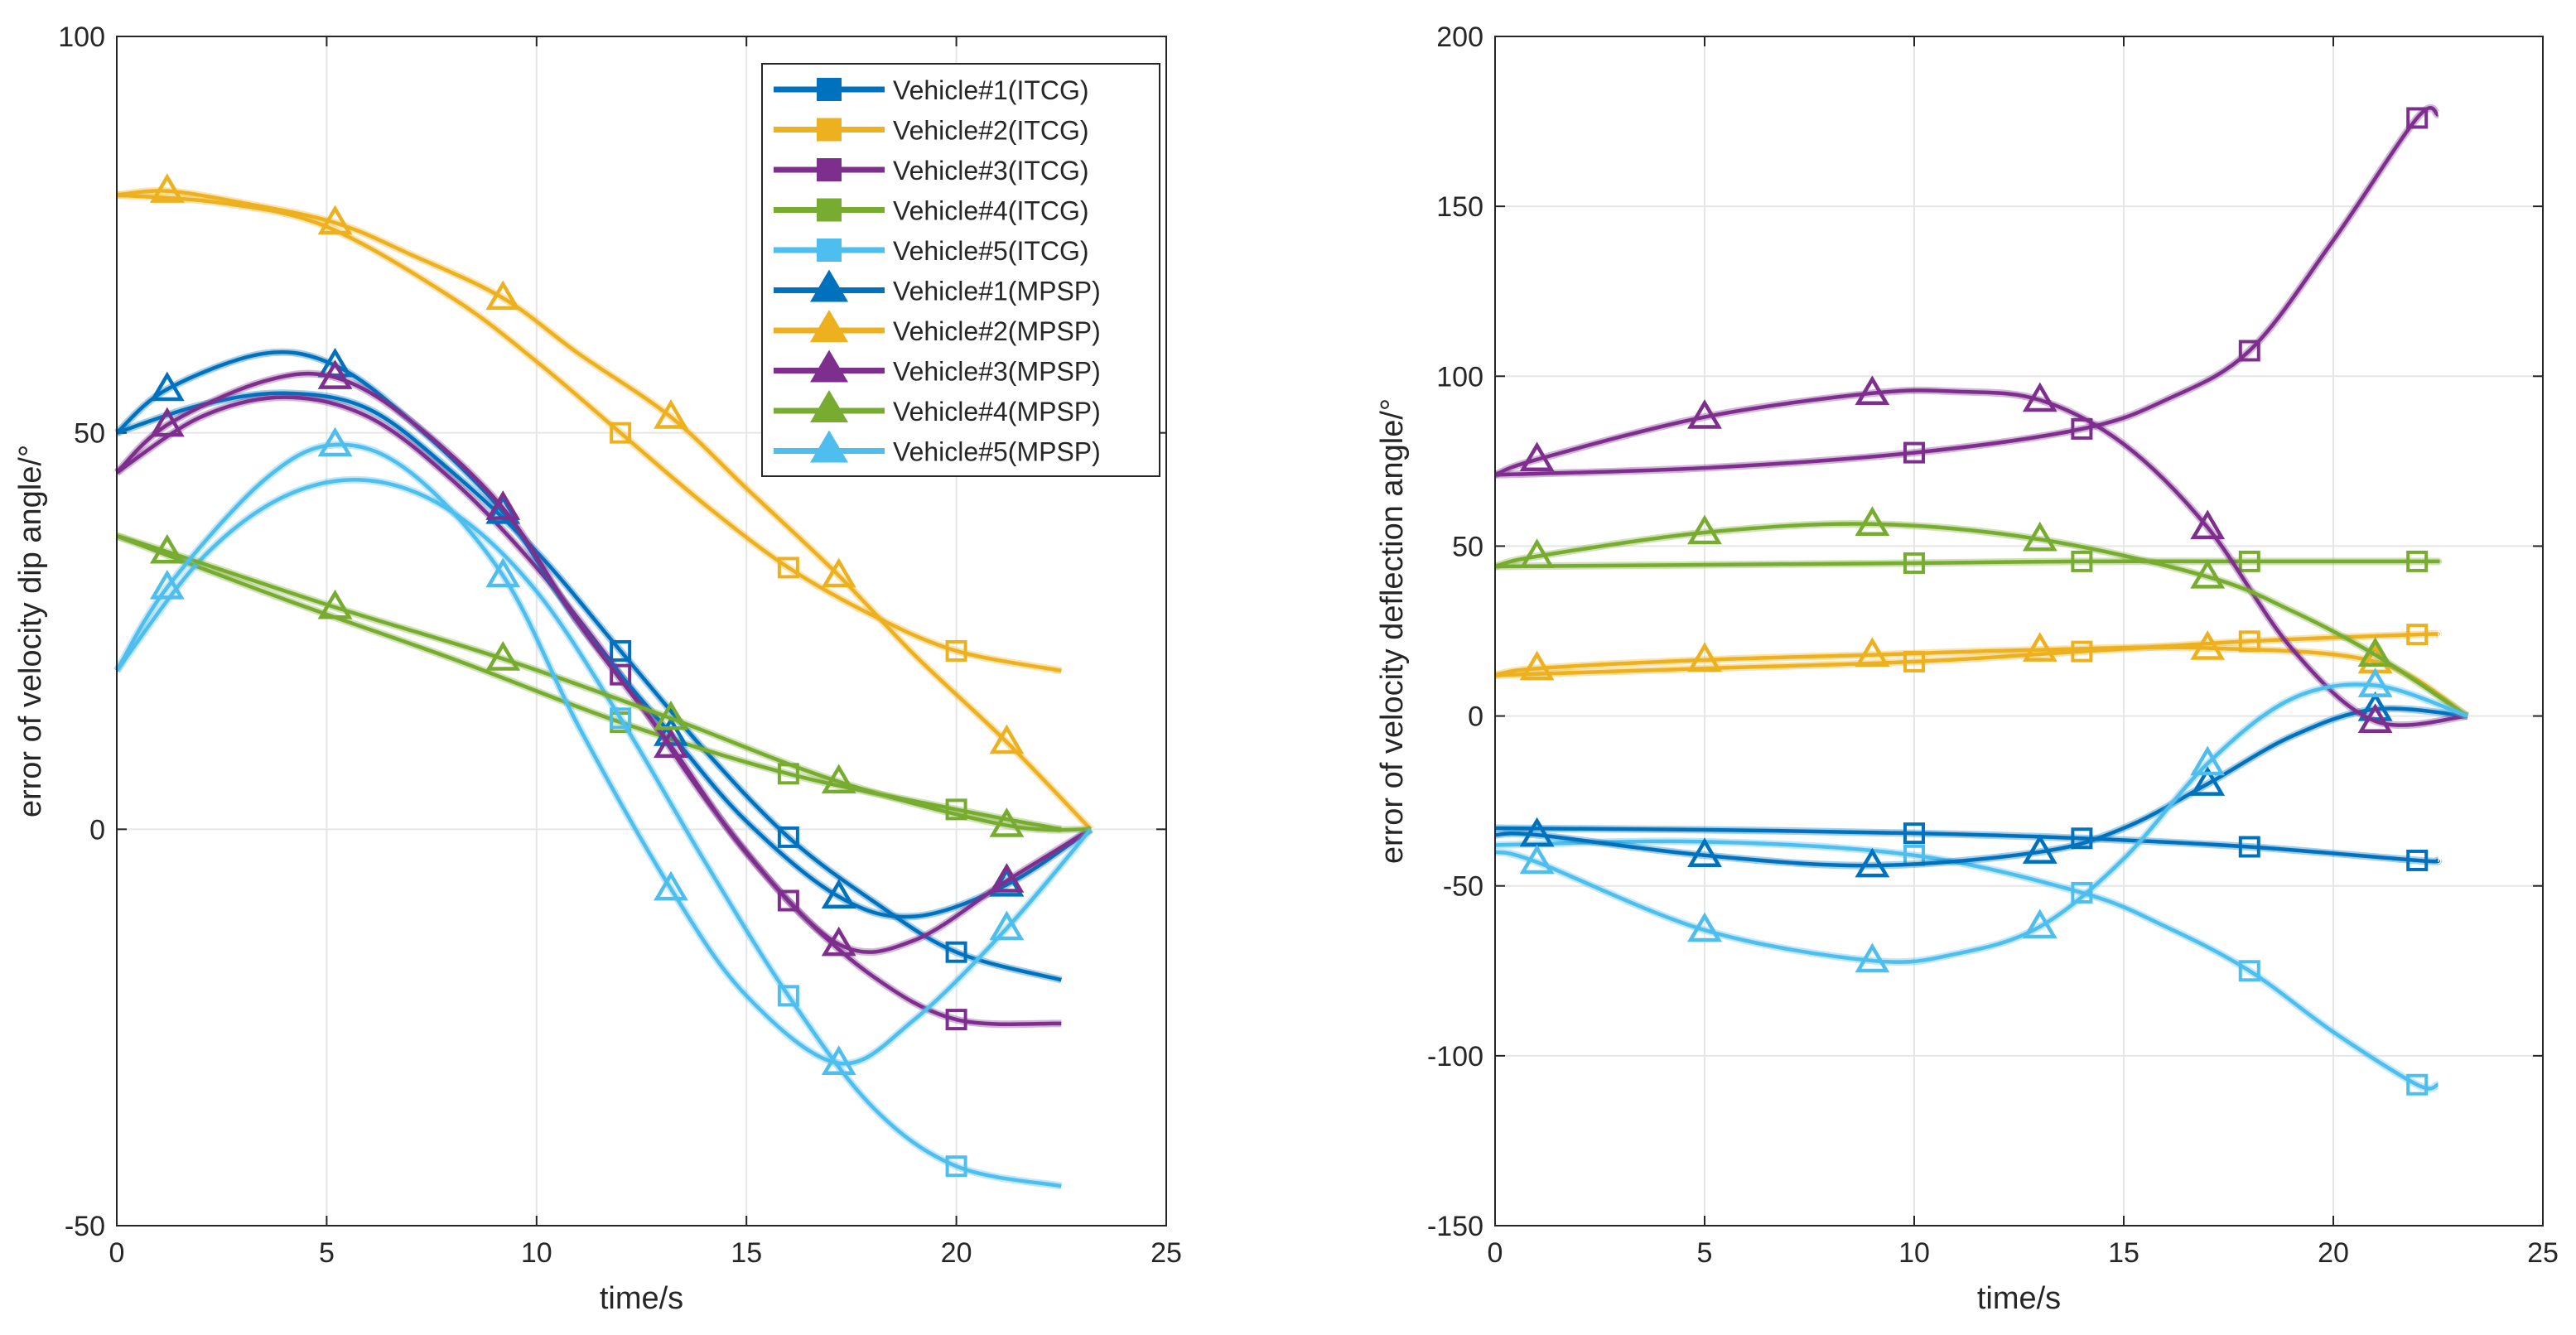 The height and width of the screenshot is (1335, 2576). Describe the element at coordinates (1460, 37) in the screenshot. I see `y-tick-label: 200` at that location.